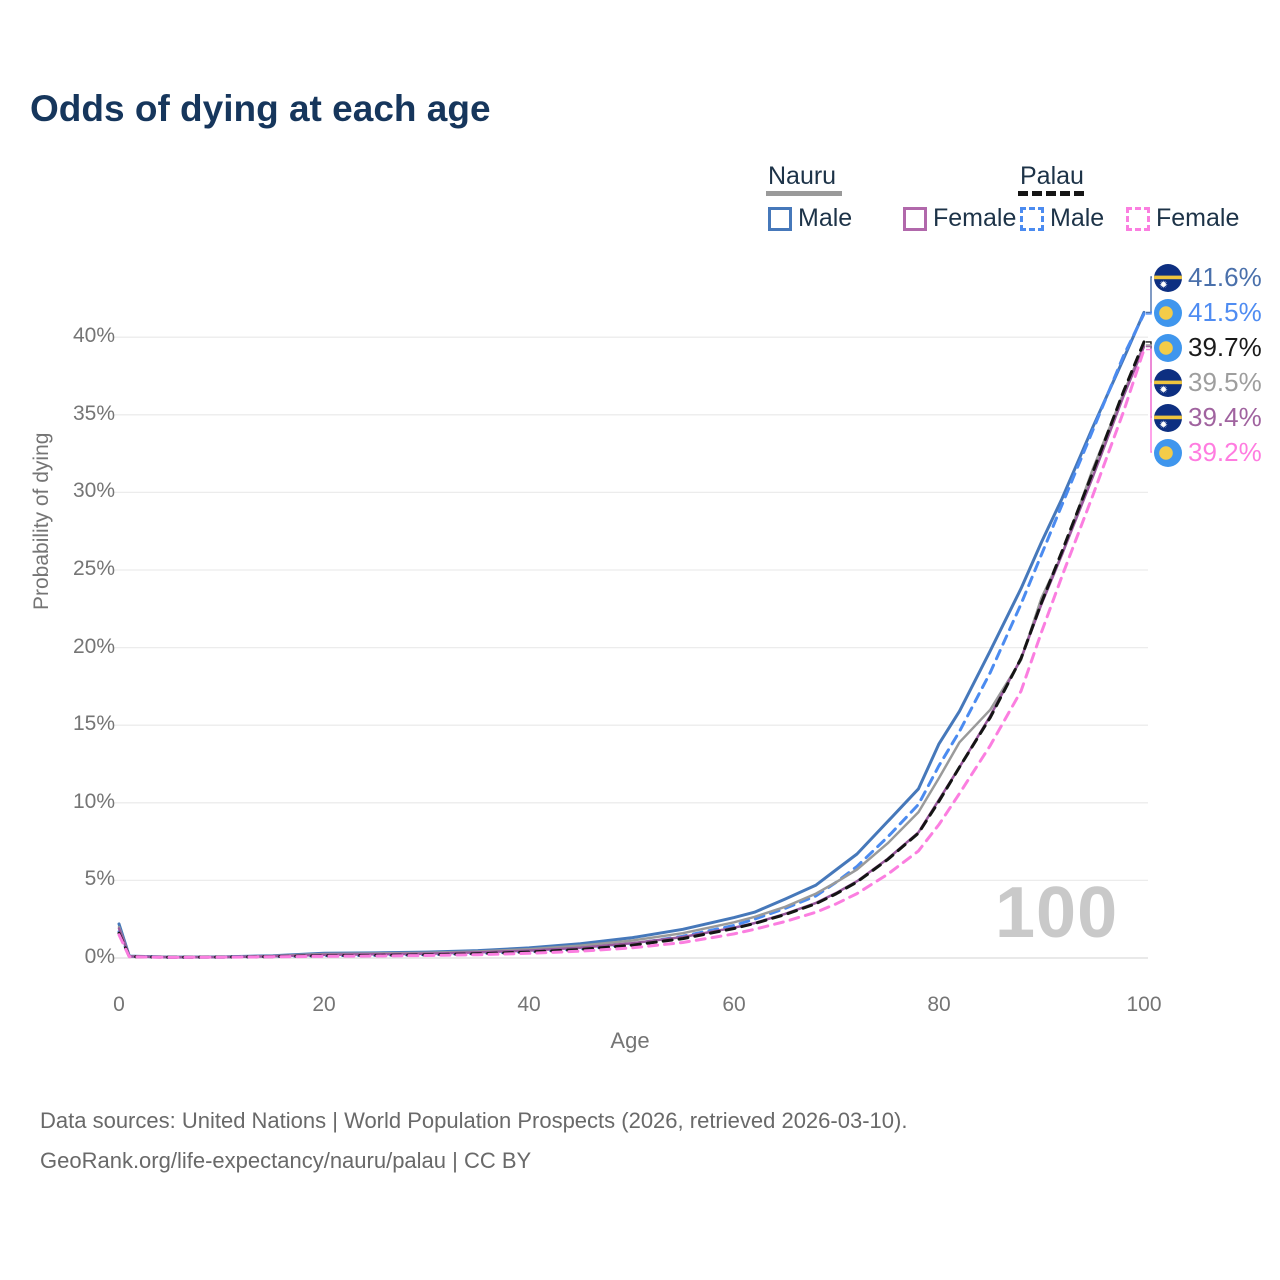  I want to click on series-end-value: 41.5%, so click(1225, 312).